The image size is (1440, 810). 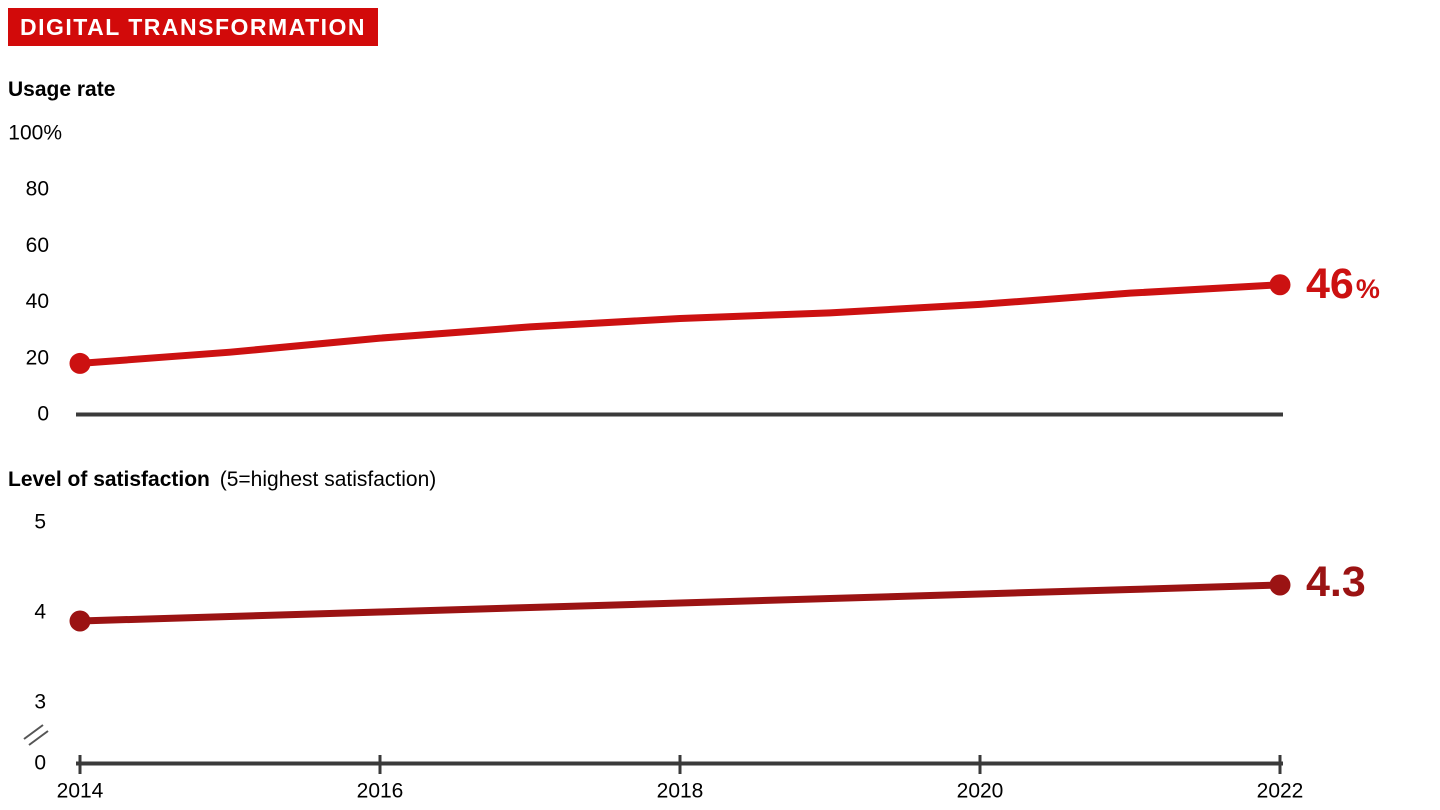 What do you see at coordinates (1367, 289) in the screenshot?
I see `usage-end-unit: %` at bounding box center [1367, 289].